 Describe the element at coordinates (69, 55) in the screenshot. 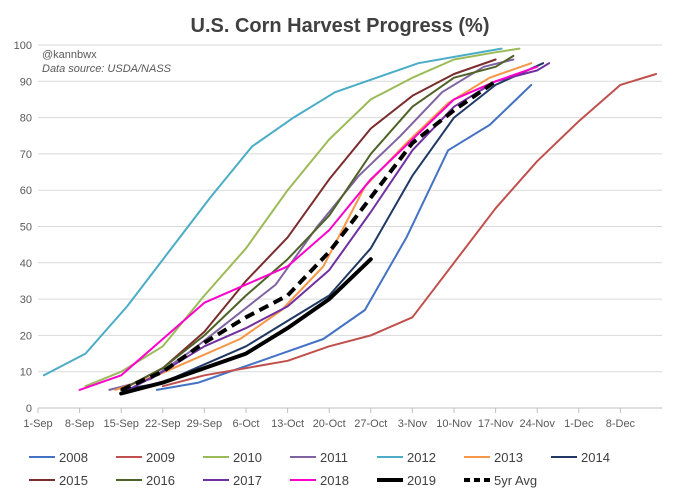

I see `author-handle: @kannbwx` at that location.